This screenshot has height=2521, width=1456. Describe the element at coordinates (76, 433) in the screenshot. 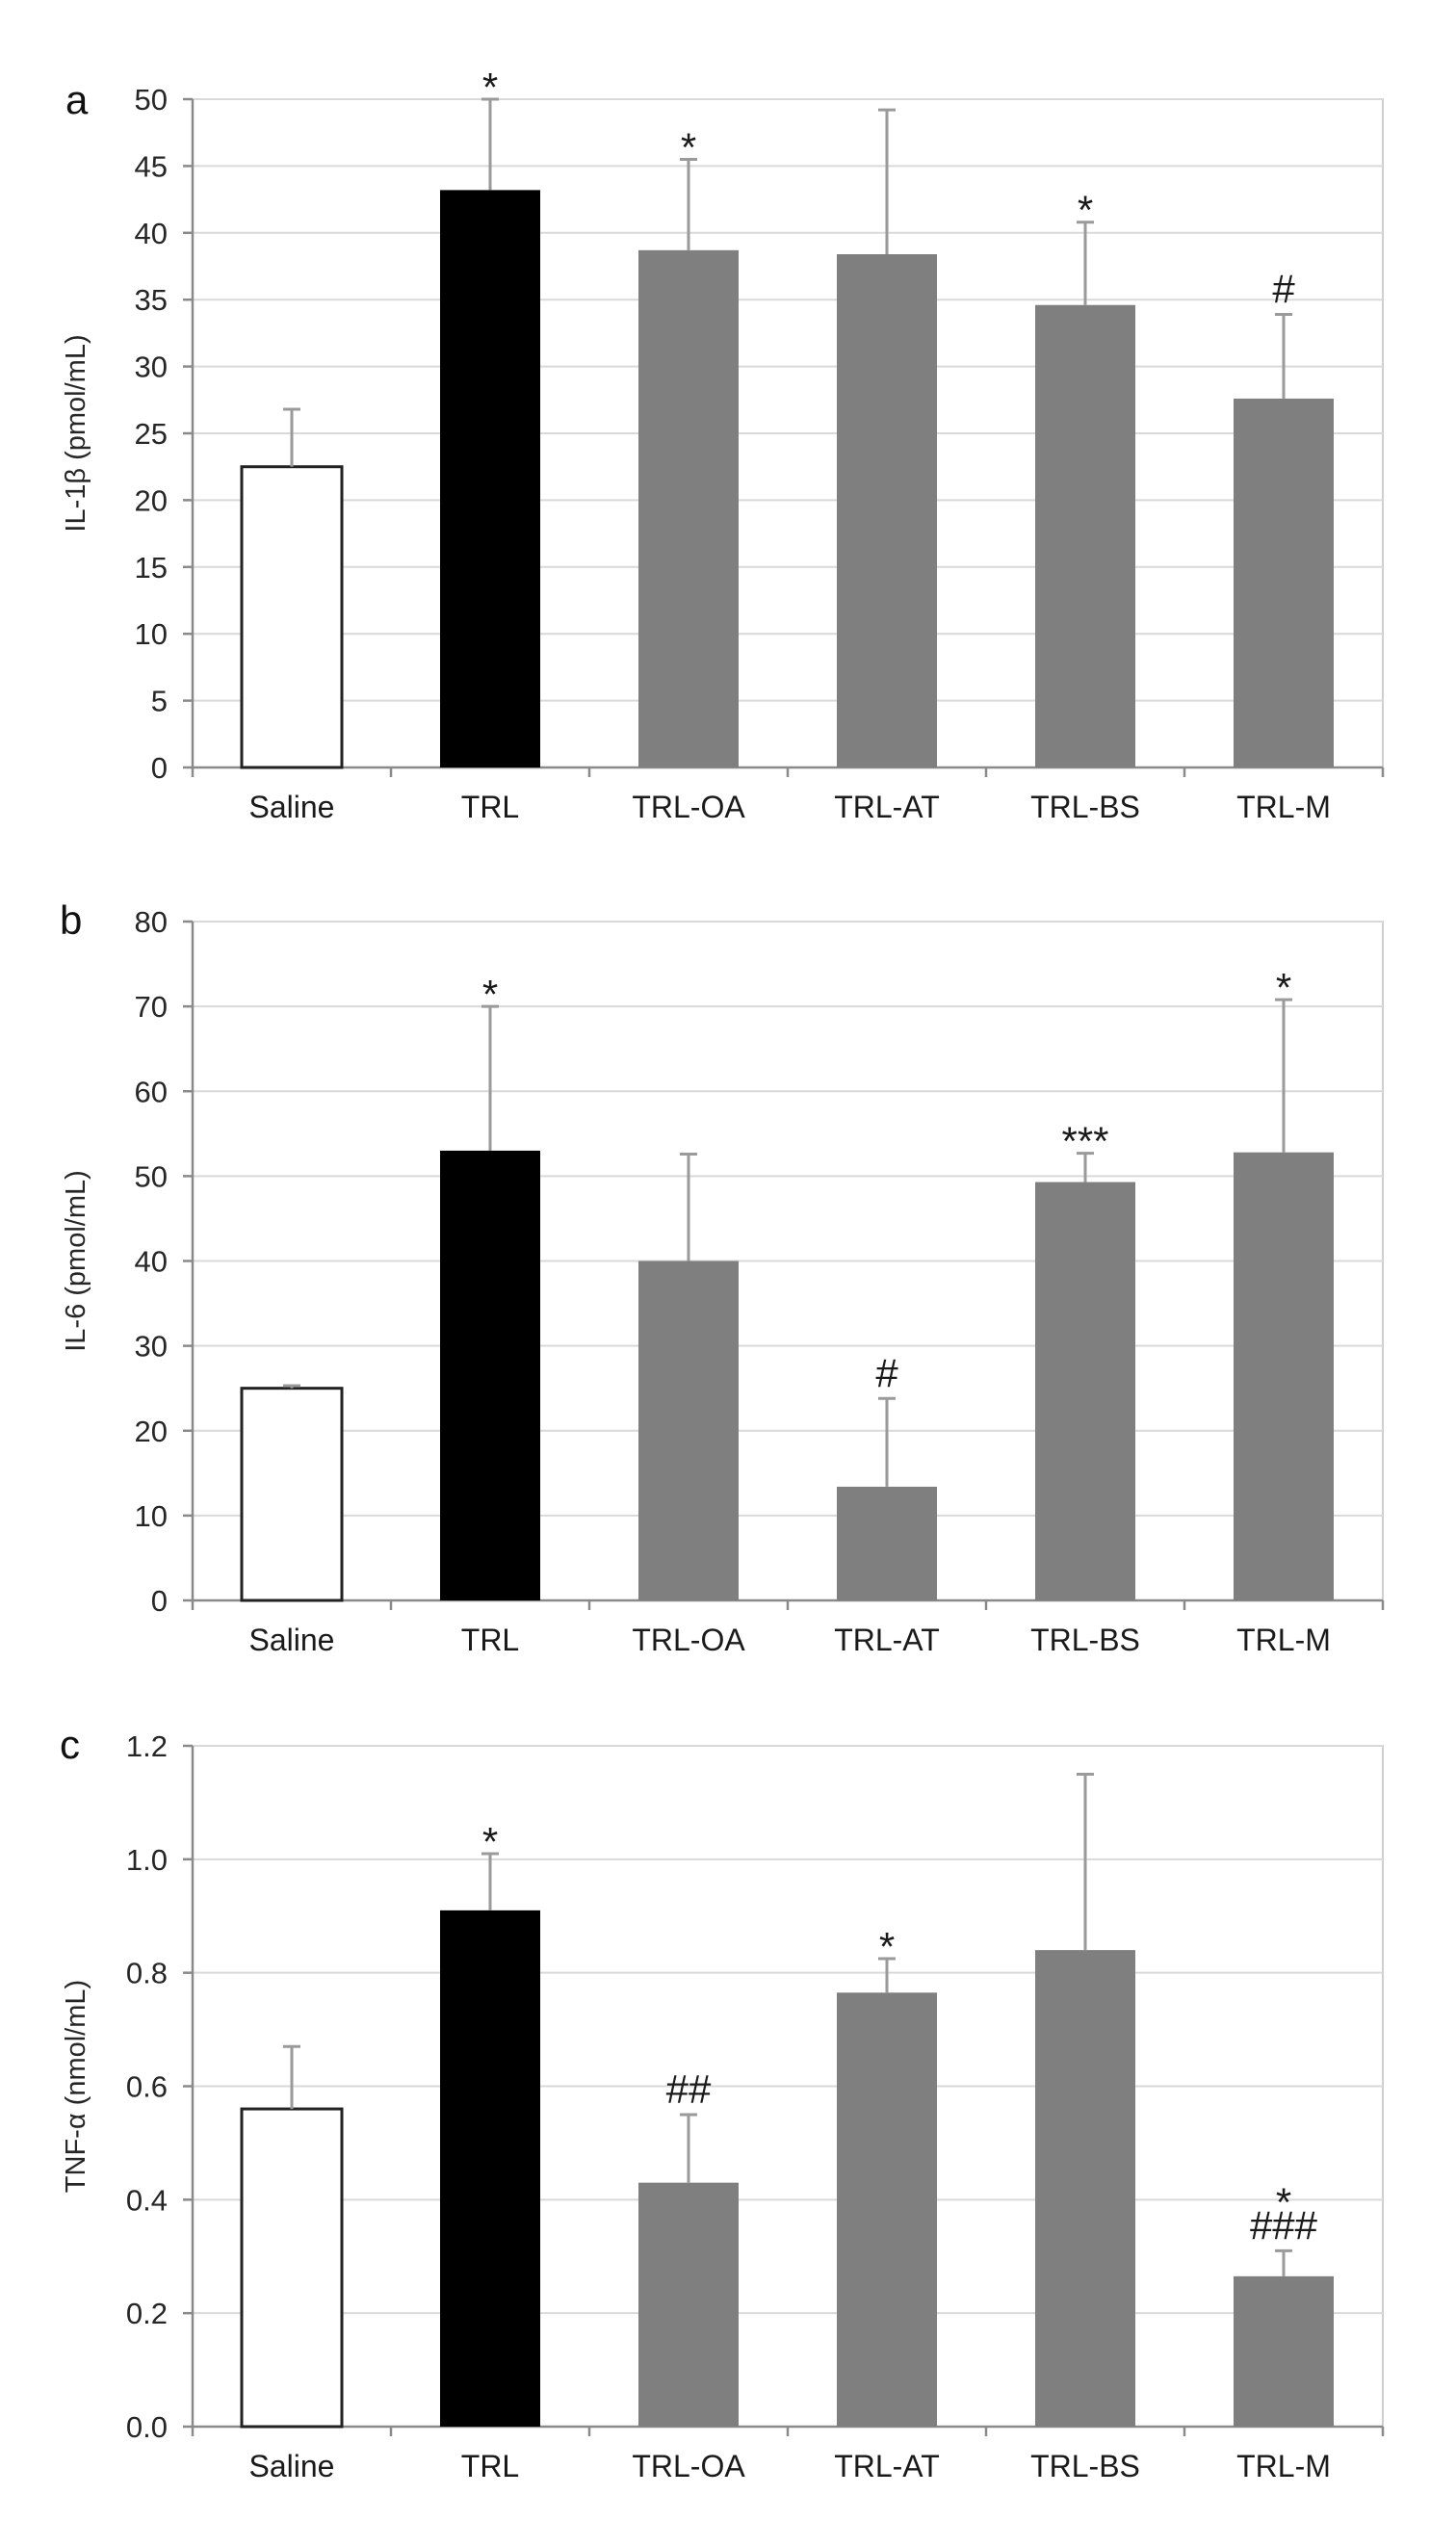

I see `y-axis-title: IL-1β (pmol/mL)` at that location.